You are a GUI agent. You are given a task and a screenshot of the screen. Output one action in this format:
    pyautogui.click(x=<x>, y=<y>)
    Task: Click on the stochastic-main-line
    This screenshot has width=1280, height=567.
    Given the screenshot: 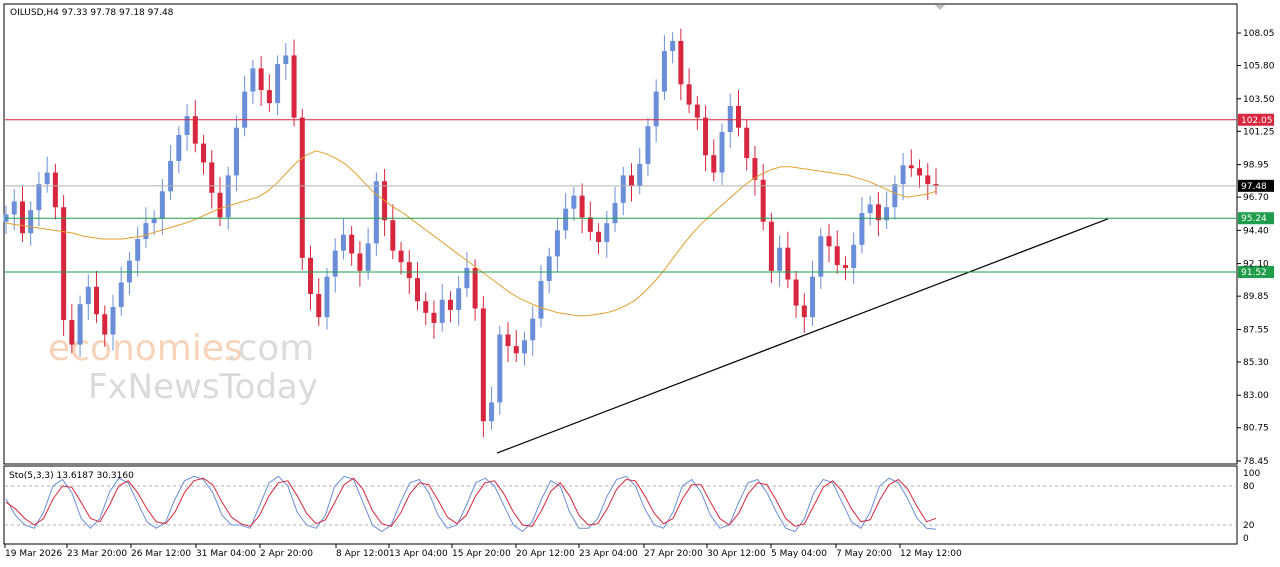 What is the action you would take?
    pyautogui.click(x=471, y=504)
    